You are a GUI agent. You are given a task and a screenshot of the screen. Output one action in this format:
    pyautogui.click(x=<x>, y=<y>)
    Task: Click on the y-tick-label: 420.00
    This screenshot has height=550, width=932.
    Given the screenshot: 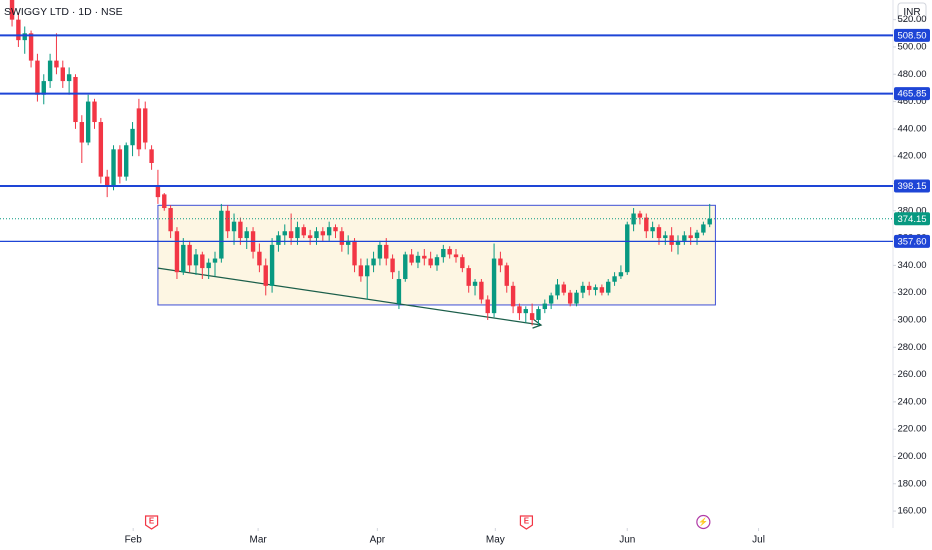 What is the action you would take?
    pyautogui.click(x=911, y=156)
    